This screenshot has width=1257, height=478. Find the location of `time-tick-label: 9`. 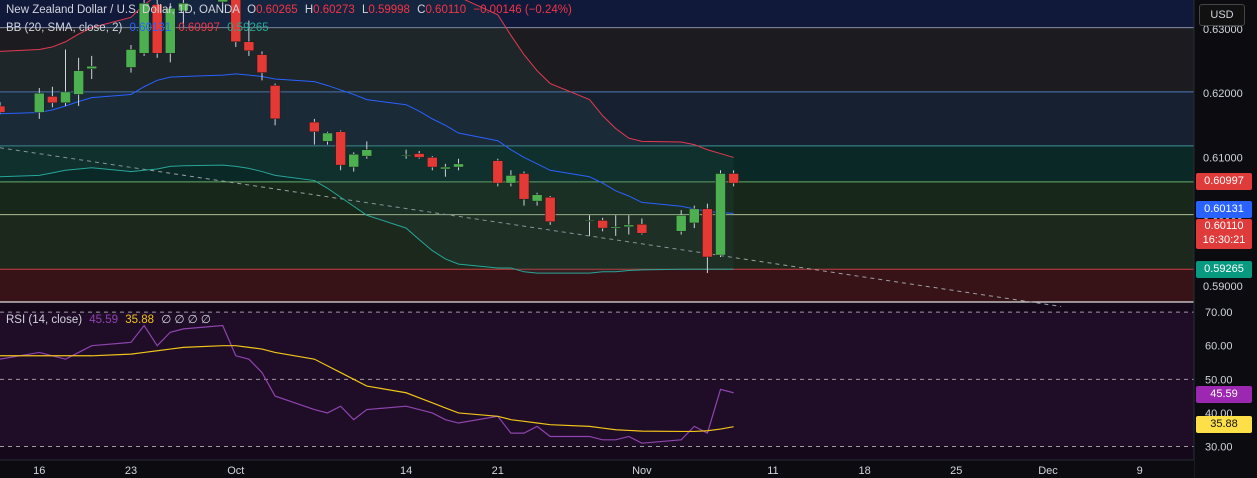

time-tick-label: 9 is located at coordinates (1140, 471).